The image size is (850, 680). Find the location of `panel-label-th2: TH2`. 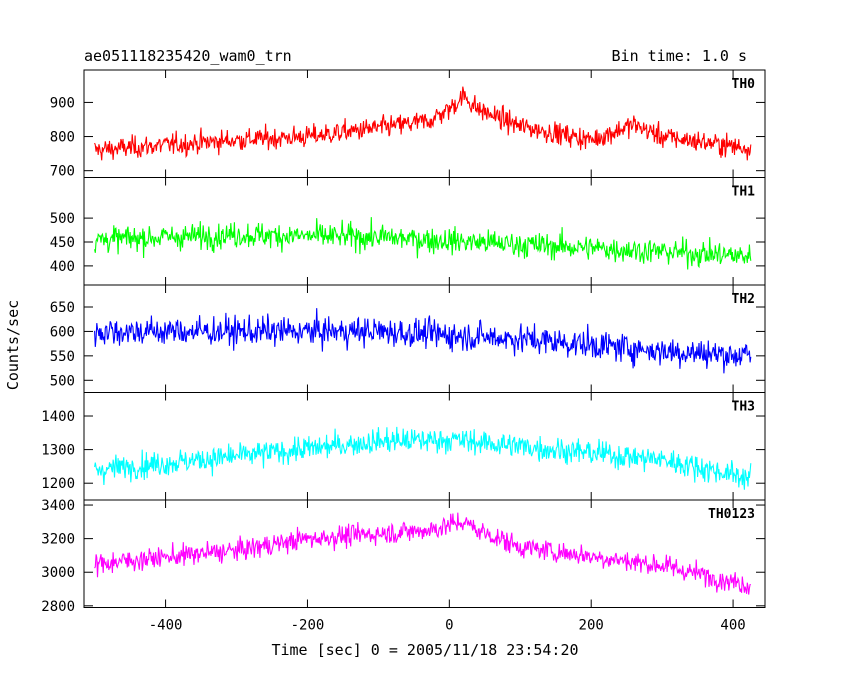

panel-label-th2: TH2 is located at coordinates (743, 299).